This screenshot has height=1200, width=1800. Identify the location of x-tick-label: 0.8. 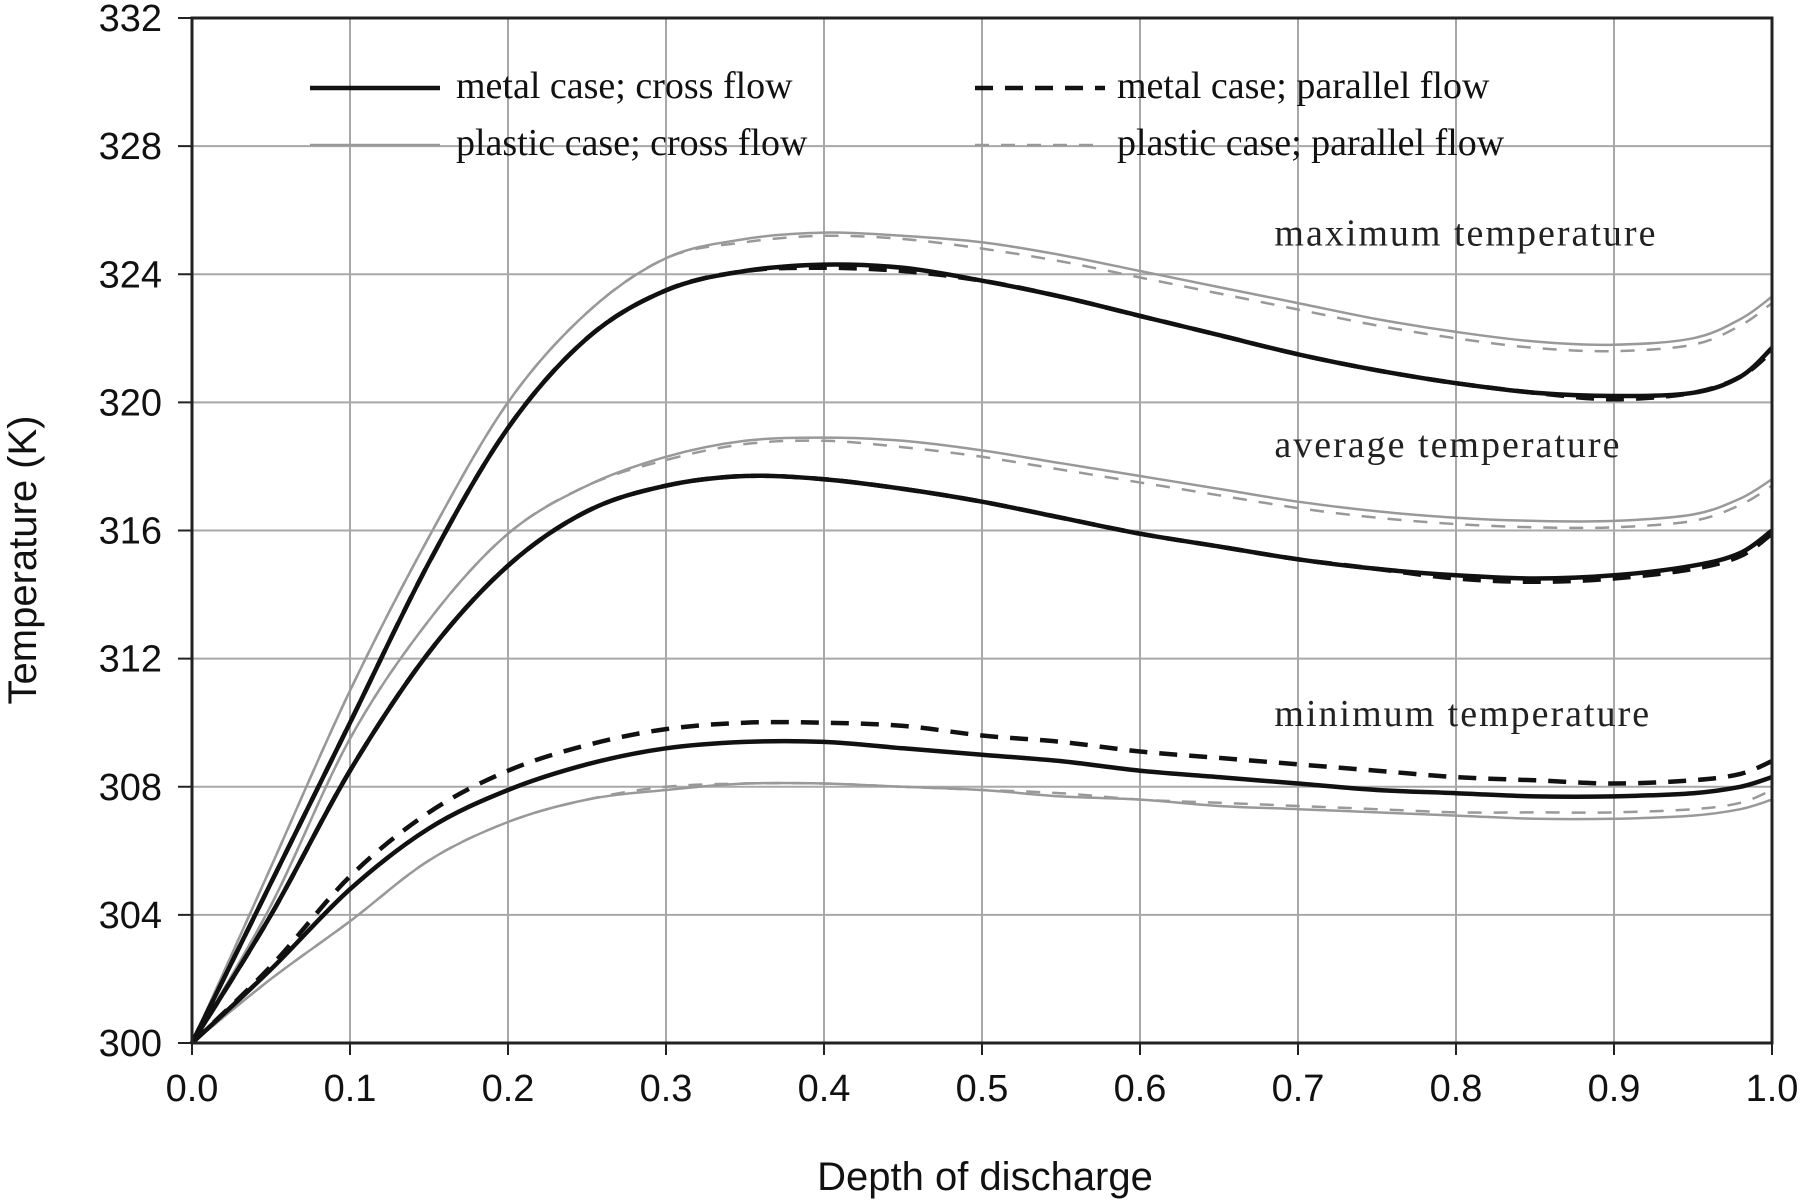
(1456, 1089).